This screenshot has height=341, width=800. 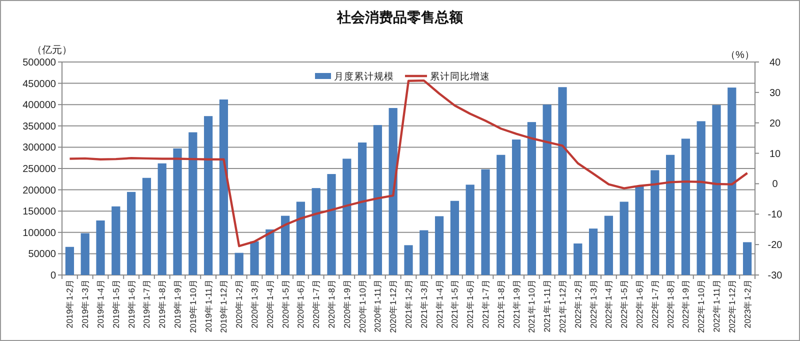 I want to click on x-tick-label: 2020年1-8月, so click(x=331, y=303).